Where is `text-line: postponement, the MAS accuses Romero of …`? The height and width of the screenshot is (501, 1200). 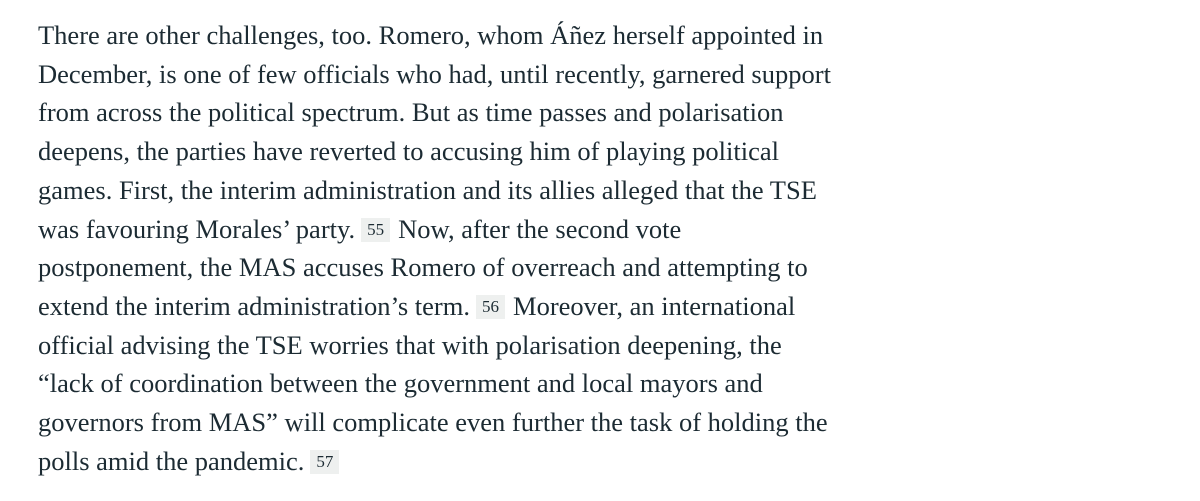 text-line: postponement, the MAS accuses Romero of … is located at coordinates (423, 267).